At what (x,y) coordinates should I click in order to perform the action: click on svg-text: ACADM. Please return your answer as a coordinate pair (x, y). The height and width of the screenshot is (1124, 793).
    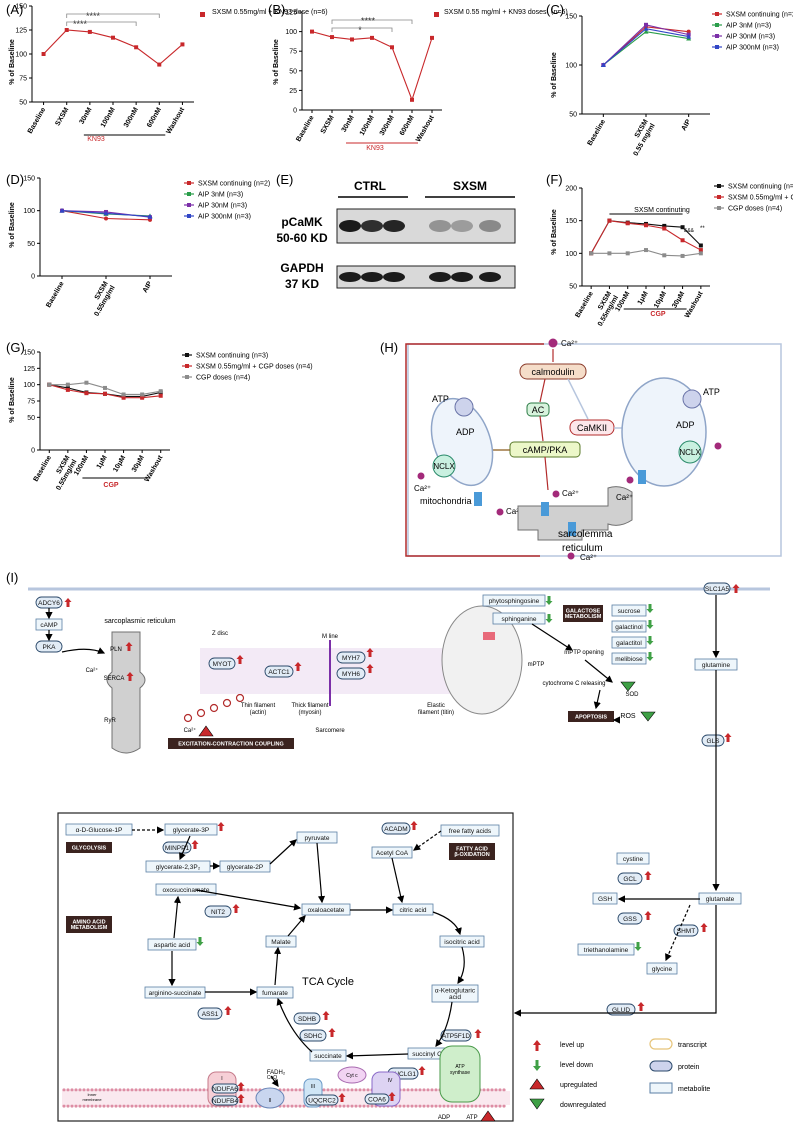
    Looking at the image, I should click on (395, 829).